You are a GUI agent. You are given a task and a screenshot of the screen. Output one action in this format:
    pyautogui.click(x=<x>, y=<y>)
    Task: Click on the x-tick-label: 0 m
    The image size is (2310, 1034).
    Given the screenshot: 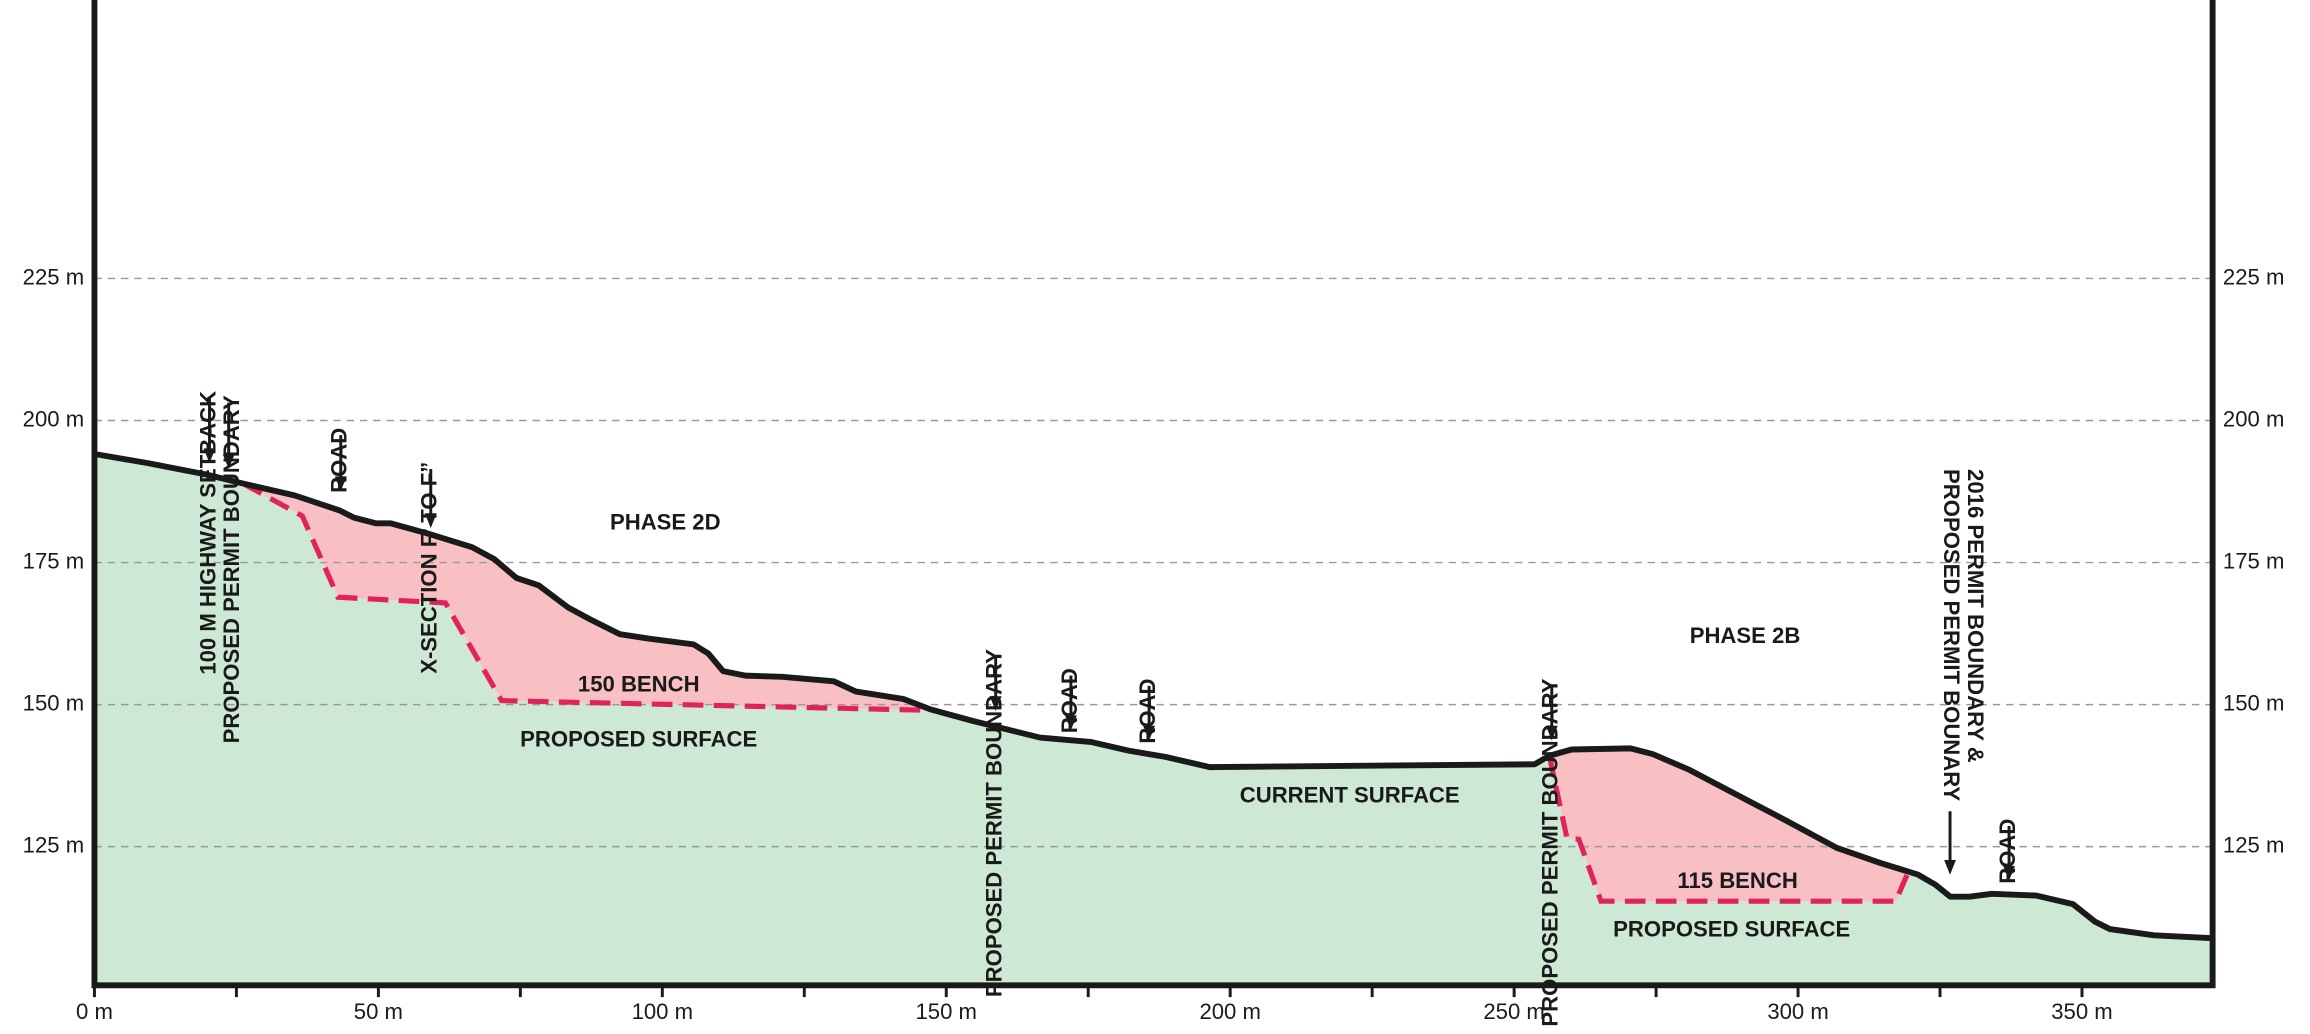 What is the action you would take?
    pyautogui.click(x=94, y=1011)
    